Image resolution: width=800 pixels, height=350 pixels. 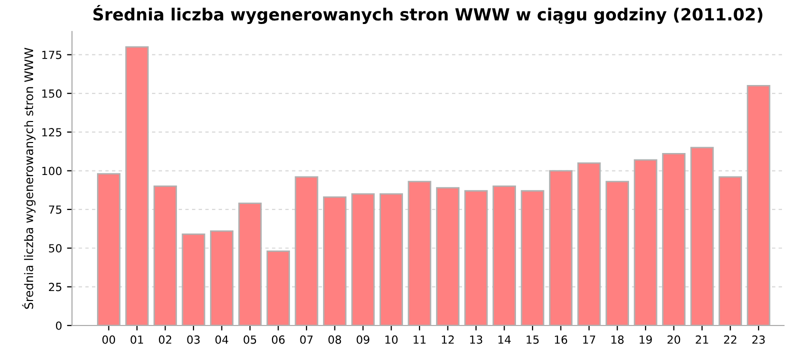 I want to click on x-tick-label: 03, so click(x=193, y=339).